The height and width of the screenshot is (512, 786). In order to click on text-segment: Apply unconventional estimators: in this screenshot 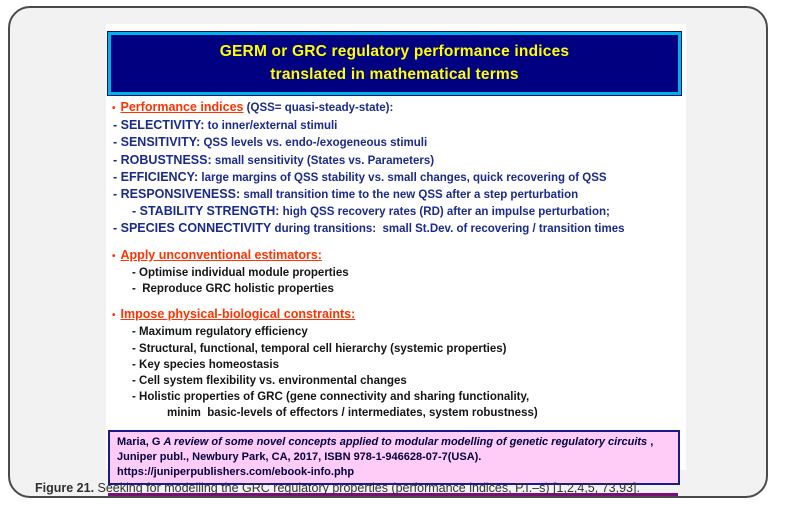, I will do `click(221, 254)`.